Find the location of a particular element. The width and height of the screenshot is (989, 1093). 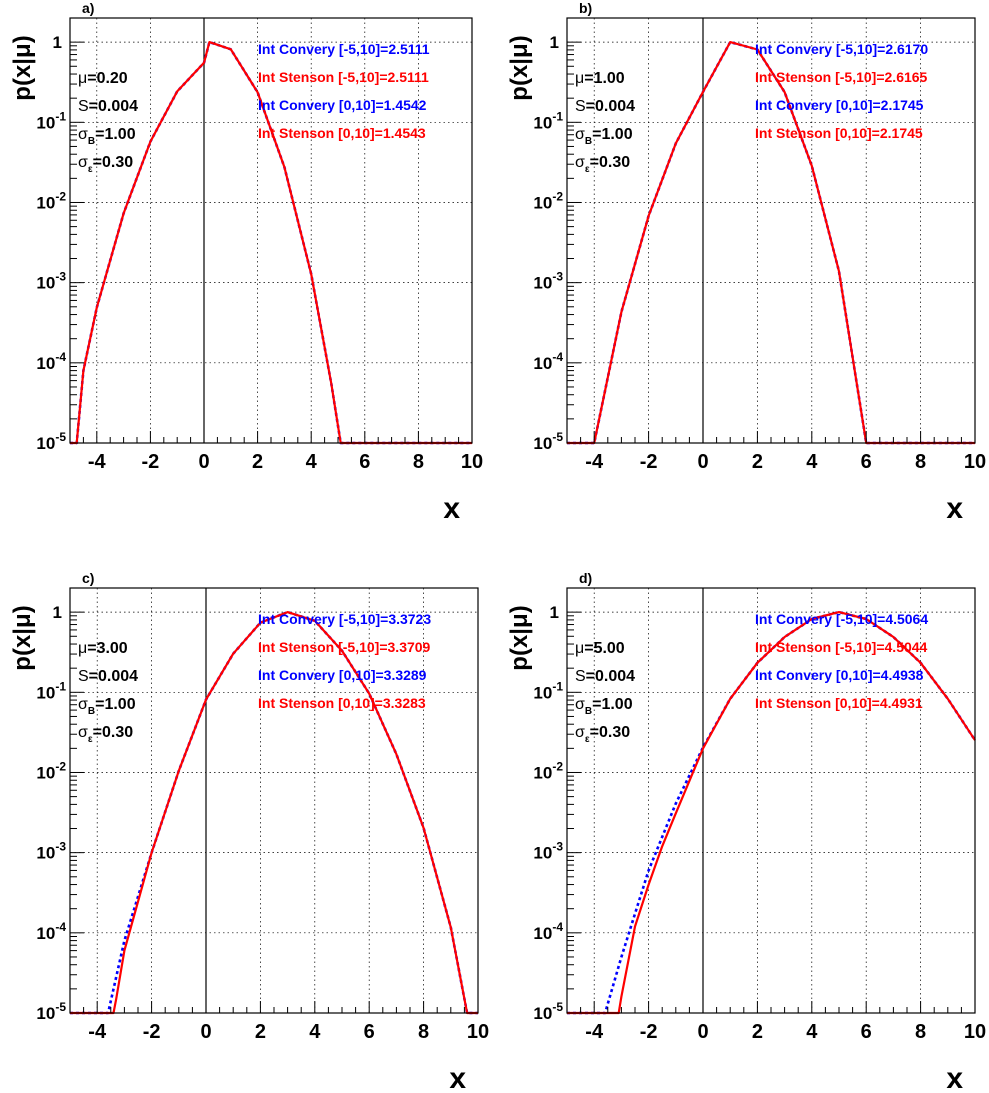

panel-label: d) is located at coordinates (585, 578).